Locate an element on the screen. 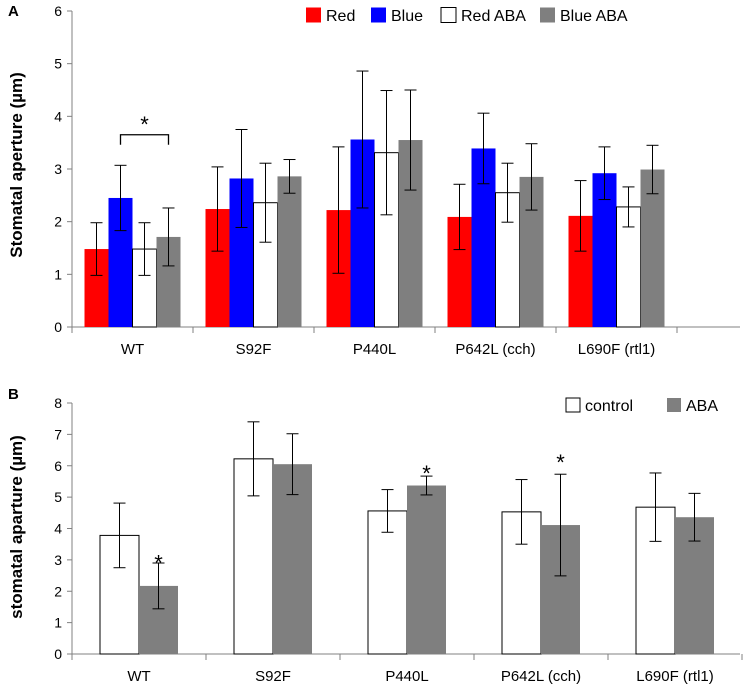 The height and width of the screenshot is (694, 743). a-ytick-label: 3 is located at coordinates (58, 169).